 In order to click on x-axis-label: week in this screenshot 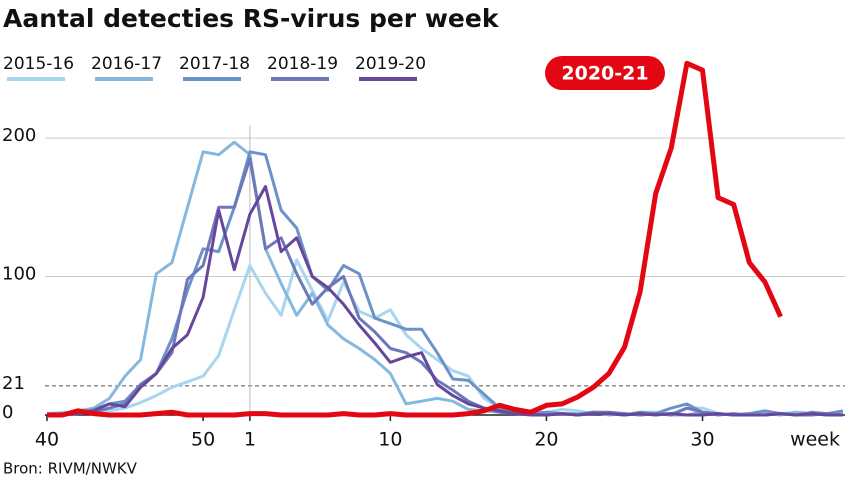, I will do `click(815, 440)`.